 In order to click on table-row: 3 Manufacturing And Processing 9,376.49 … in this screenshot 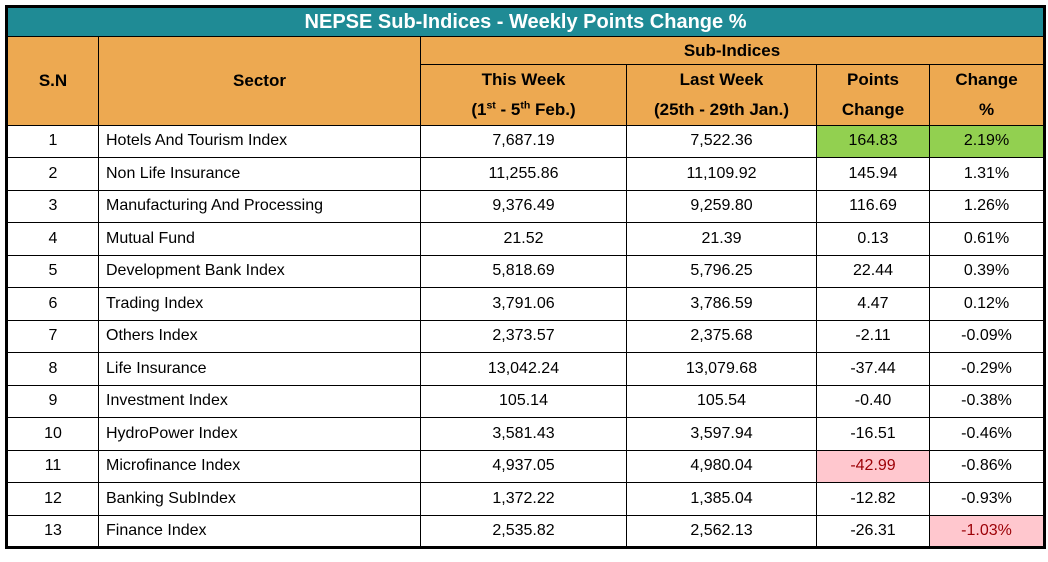, I will do `click(526, 206)`.